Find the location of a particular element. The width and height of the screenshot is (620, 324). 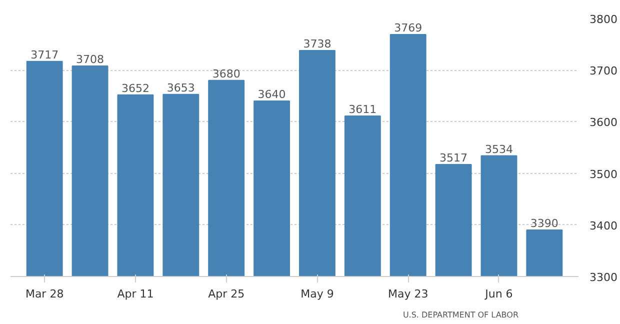

data-label: 3390 is located at coordinates (544, 223).